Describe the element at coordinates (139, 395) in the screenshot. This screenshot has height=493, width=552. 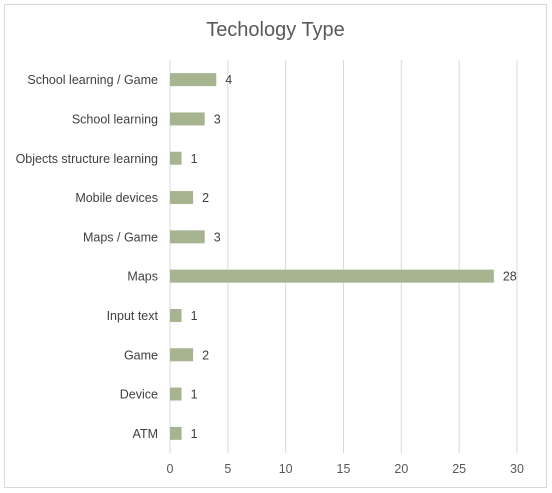
I see `category-label: Device` at that location.